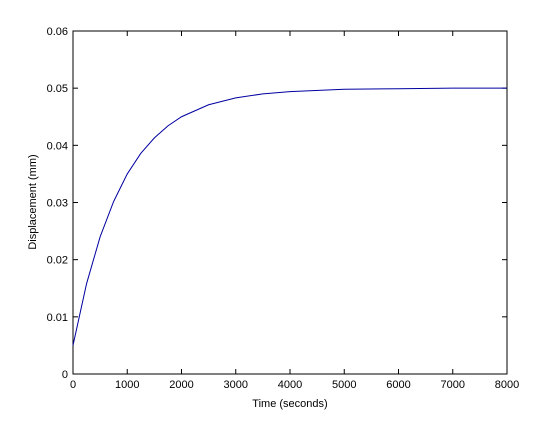 This screenshot has width=560, height=425. Describe the element at coordinates (57, 32) in the screenshot. I see `y-tick-label: 0.06` at that location.